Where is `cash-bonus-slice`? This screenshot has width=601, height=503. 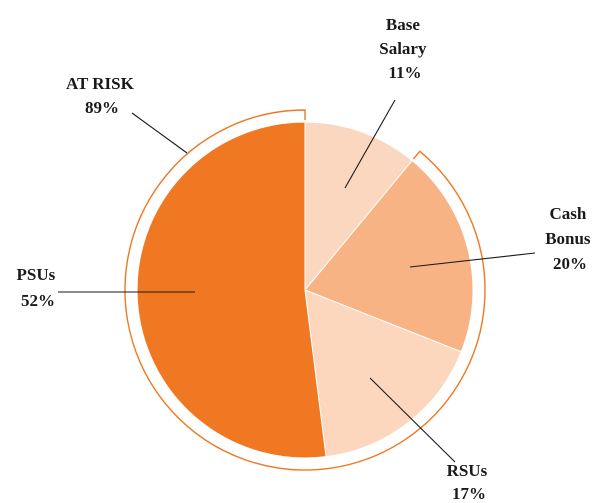
cash-bonus-slice is located at coordinates (389, 256).